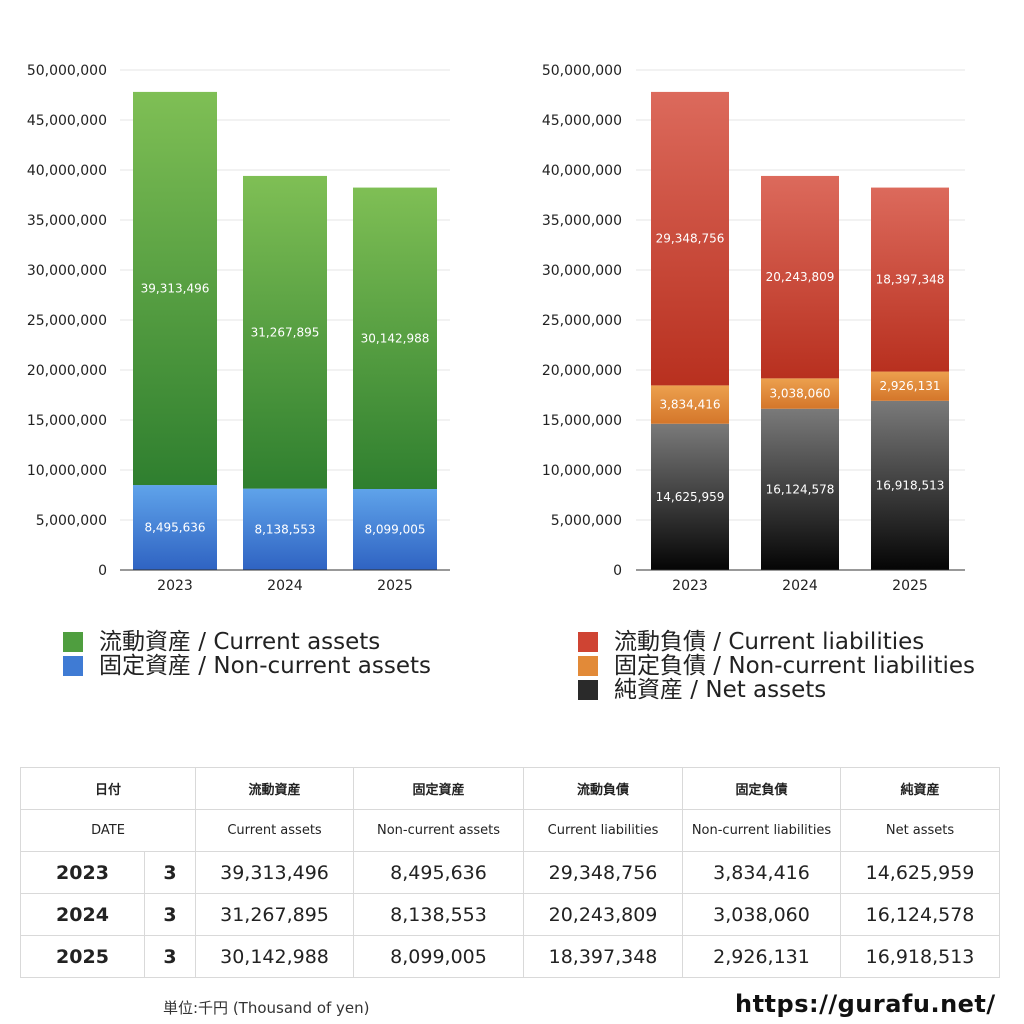 This screenshot has height=1024, width=1024. What do you see at coordinates (510, 788) in the screenshot?
I see `table-header-ja: 日付 流動資産 固定資産 流動負債 固定負債 純資産` at bounding box center [510, 788].